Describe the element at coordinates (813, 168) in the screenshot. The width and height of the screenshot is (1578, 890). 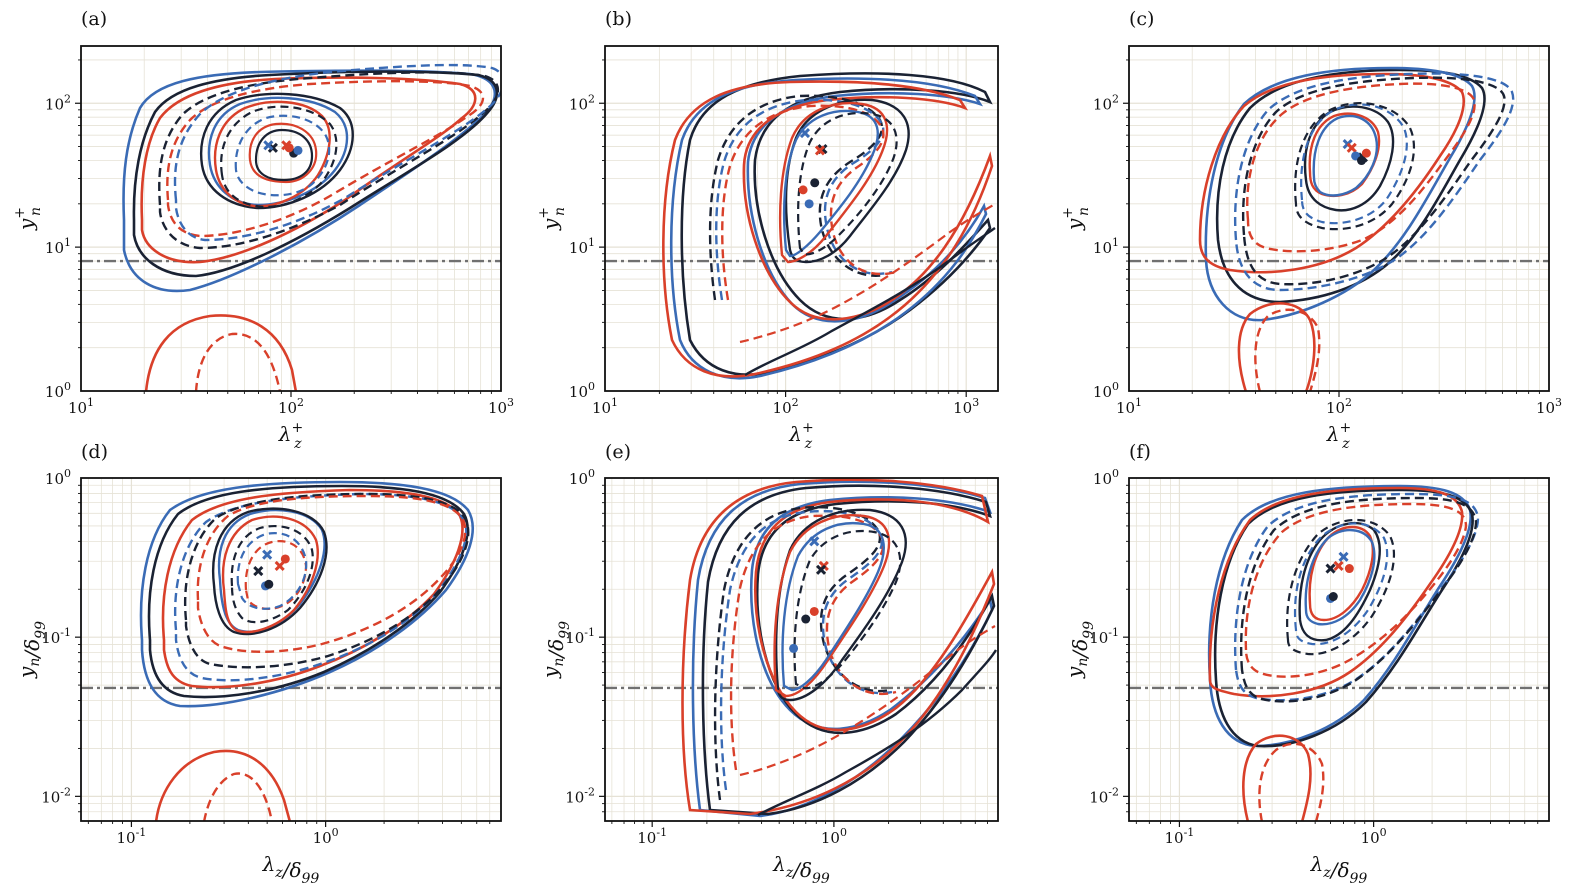
I see `peak-markers-b` at that location.